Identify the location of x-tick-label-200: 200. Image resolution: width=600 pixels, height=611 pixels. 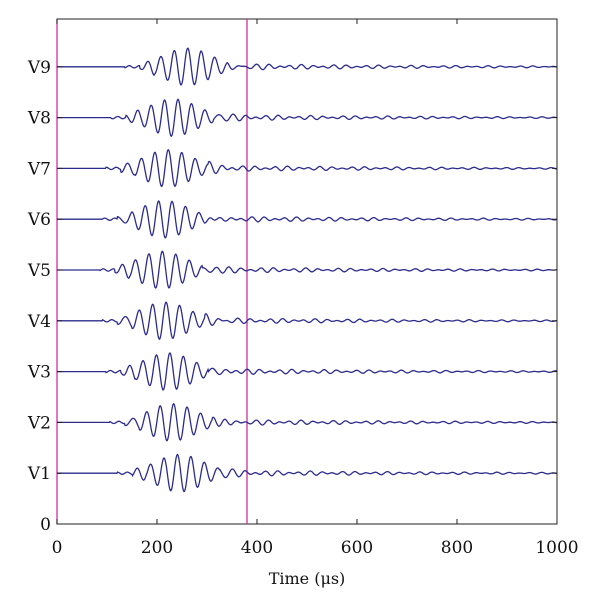
(157, 548).